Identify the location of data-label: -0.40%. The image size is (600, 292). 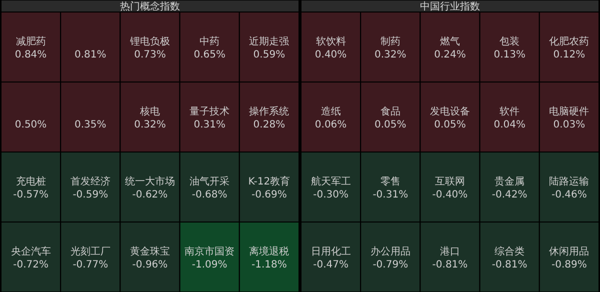
(450, 195).